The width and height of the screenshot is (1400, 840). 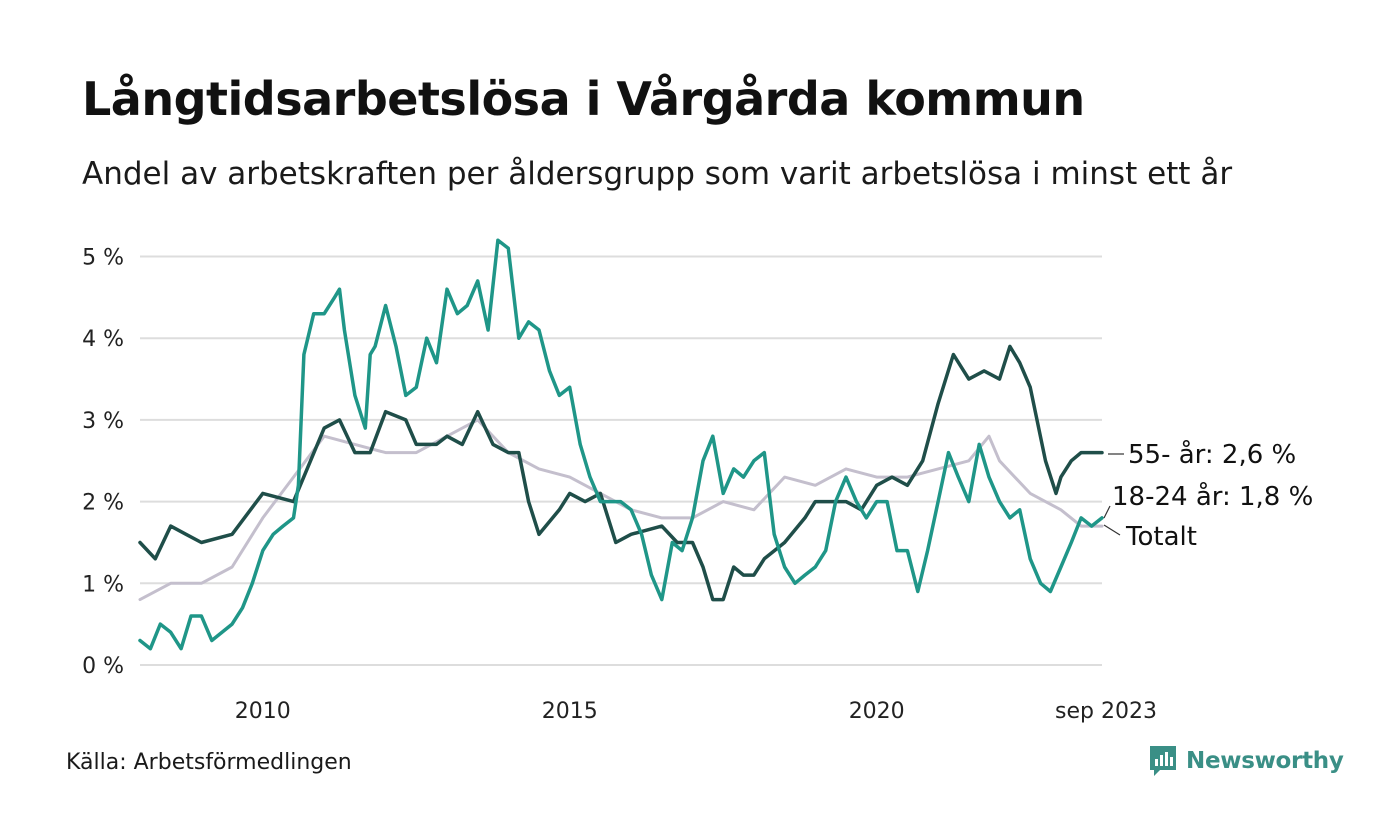 I want to click on y-tick-label: 0 %, so click(x=103, y=666).